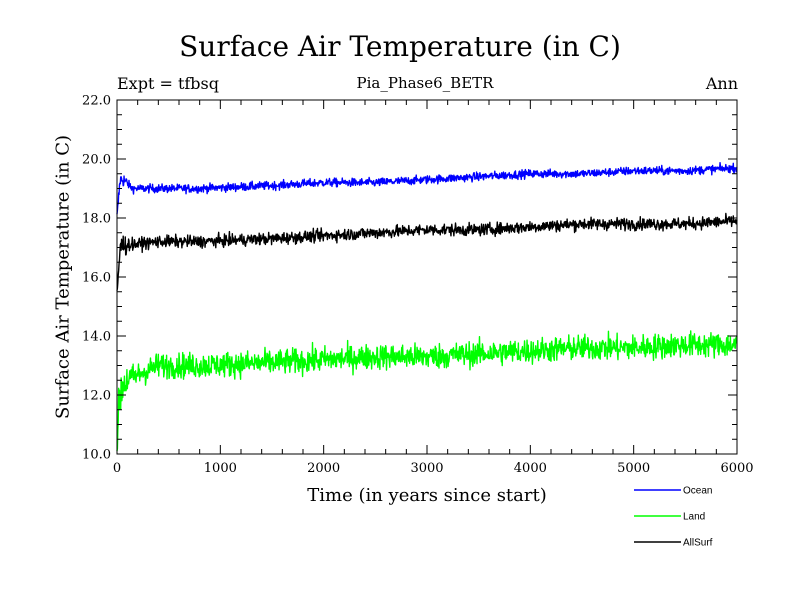 The height and width of the screenshot is (600, 800). Describe the element at coordinates (400, 46) in the screenshot. I see `chart-title: Surface Air Temperature (in C)` at that location.